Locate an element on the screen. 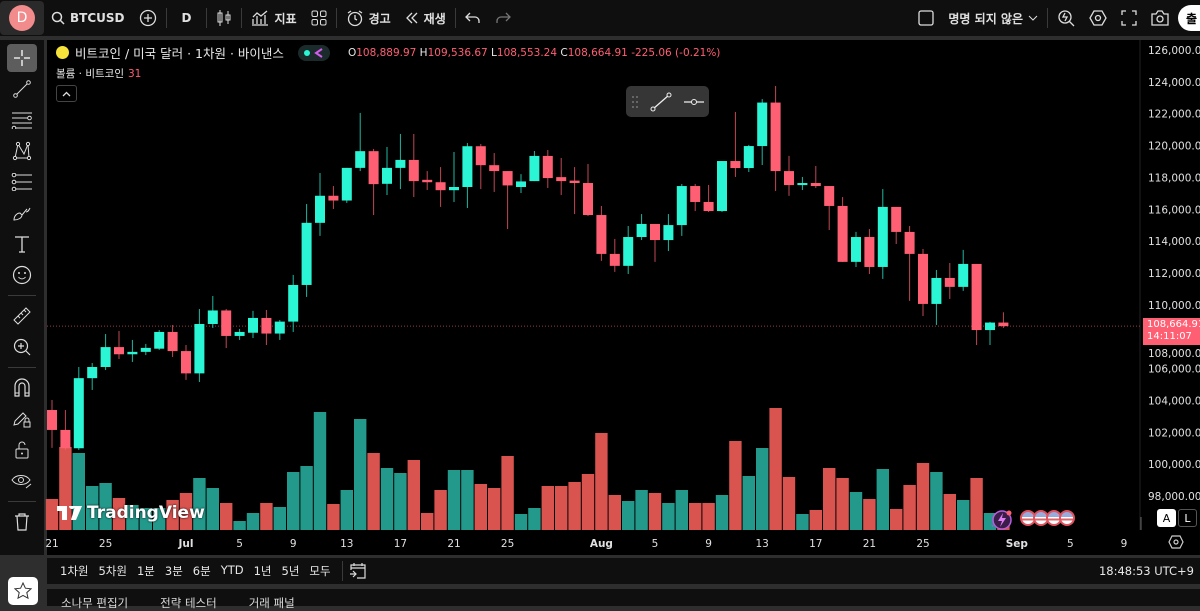  auto-scale-button: A is located at coordinates (1166, 518).